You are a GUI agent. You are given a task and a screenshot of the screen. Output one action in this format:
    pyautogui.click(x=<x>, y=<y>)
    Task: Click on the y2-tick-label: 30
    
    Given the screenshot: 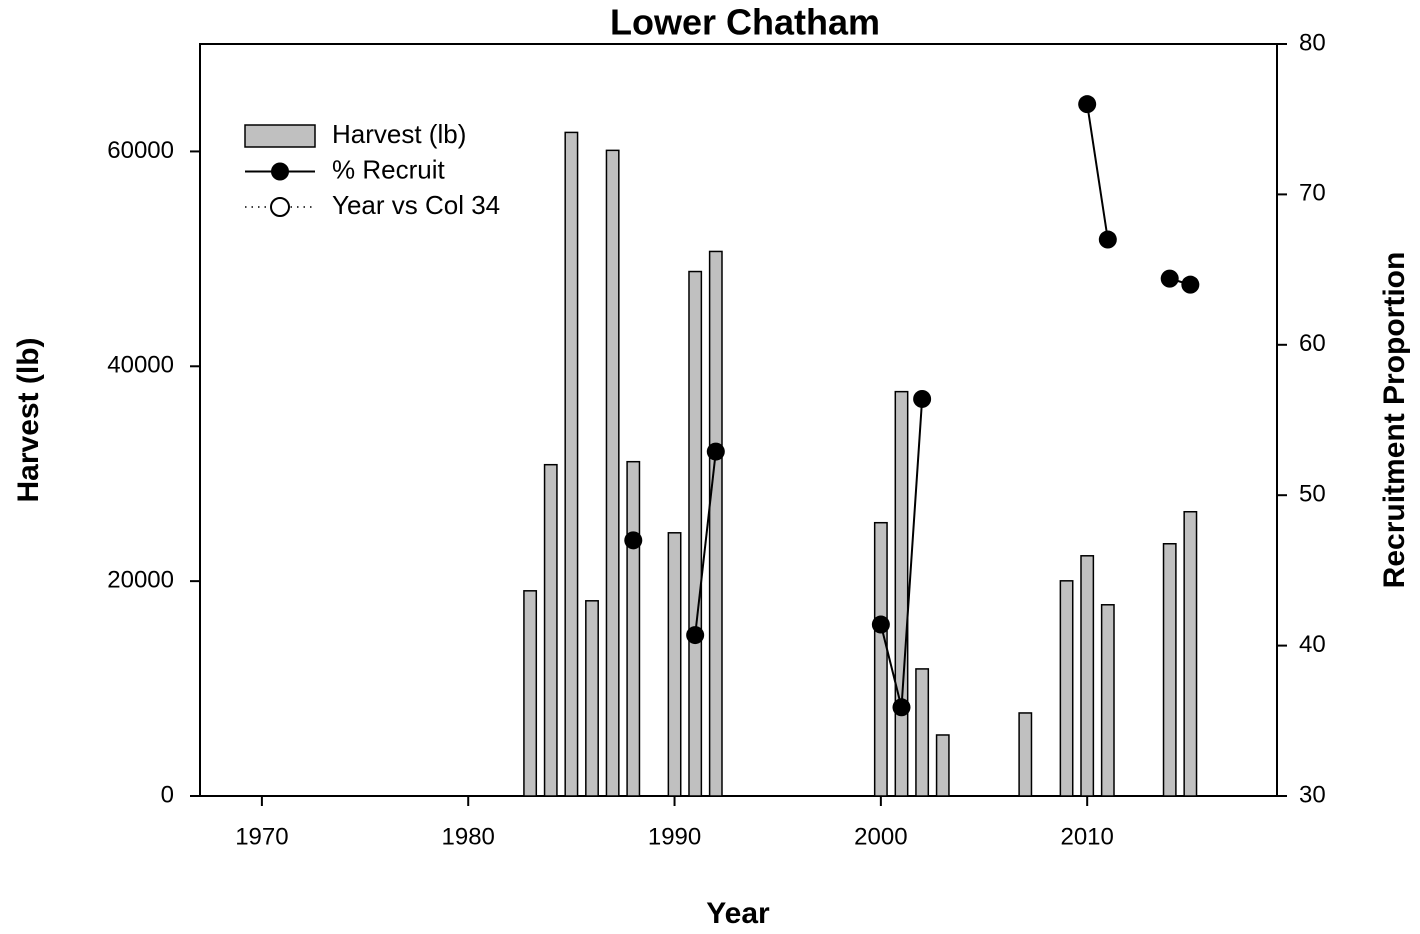 What is the action you would take?
    pyautogui.click(x=1312, y=794)
    